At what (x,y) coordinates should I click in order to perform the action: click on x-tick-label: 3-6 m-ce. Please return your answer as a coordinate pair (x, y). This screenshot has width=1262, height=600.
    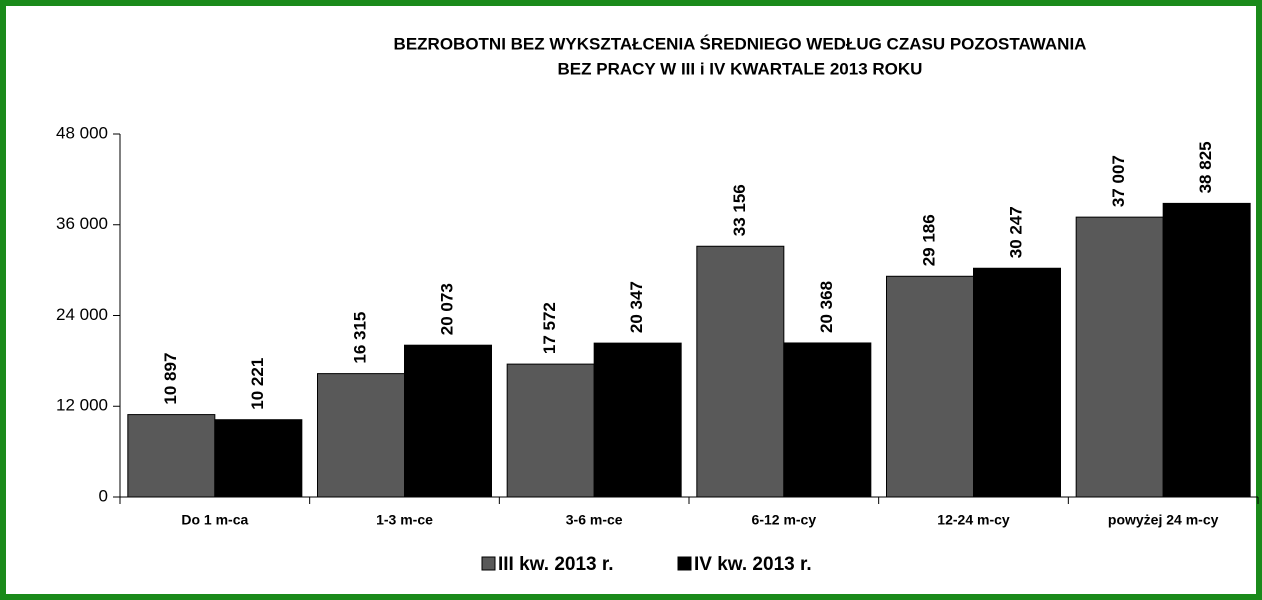
    Looking at the image, I should click on (594, 520).